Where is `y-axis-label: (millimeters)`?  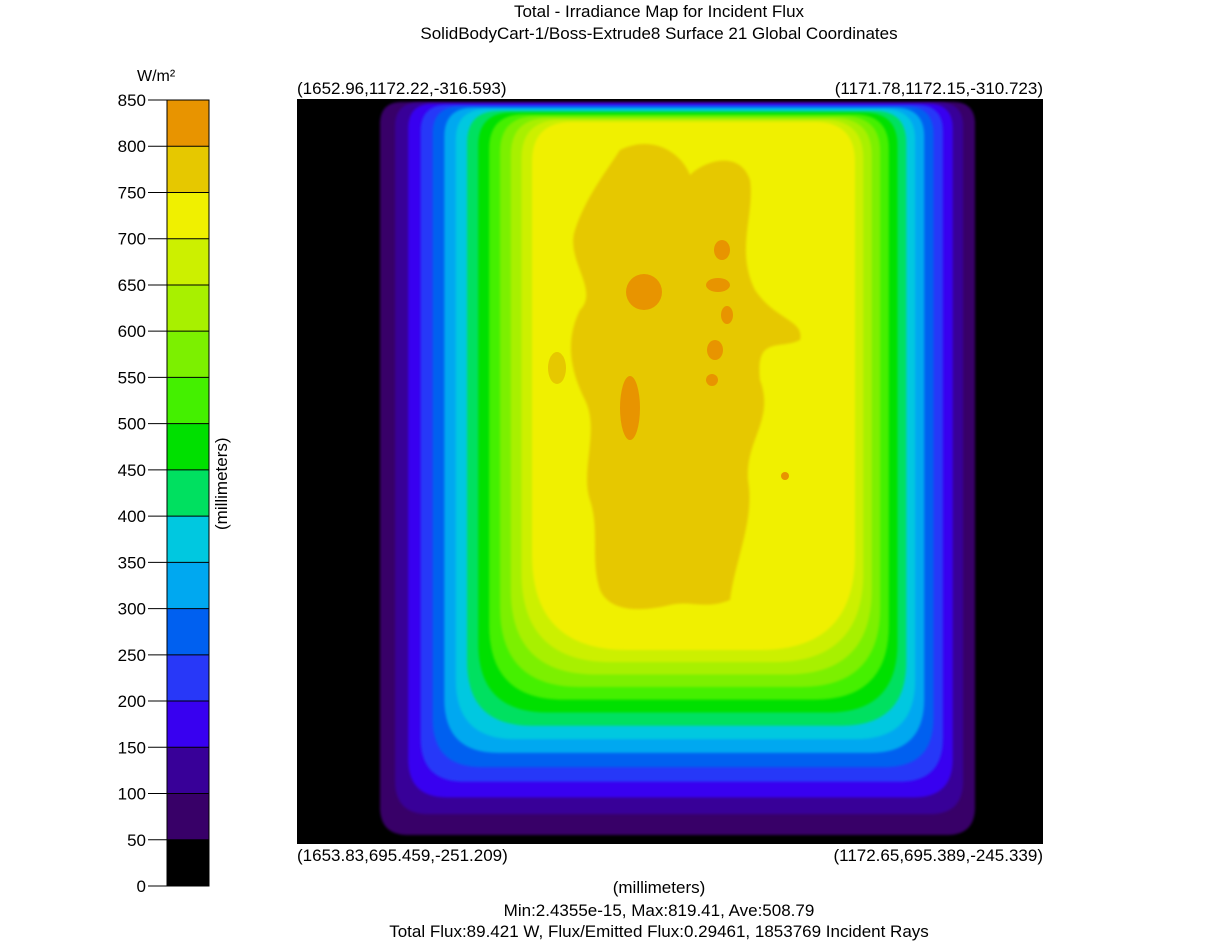
y-axis-label: (millimeters) is located at coordinates (221, 483).